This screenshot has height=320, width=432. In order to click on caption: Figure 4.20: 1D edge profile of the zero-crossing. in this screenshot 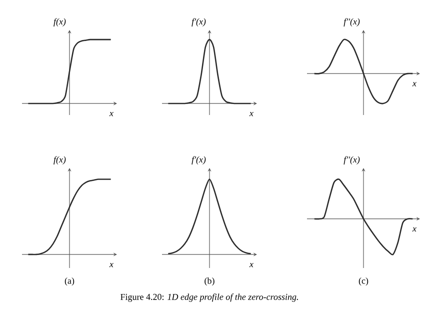, I will do `click(209, 298)`.